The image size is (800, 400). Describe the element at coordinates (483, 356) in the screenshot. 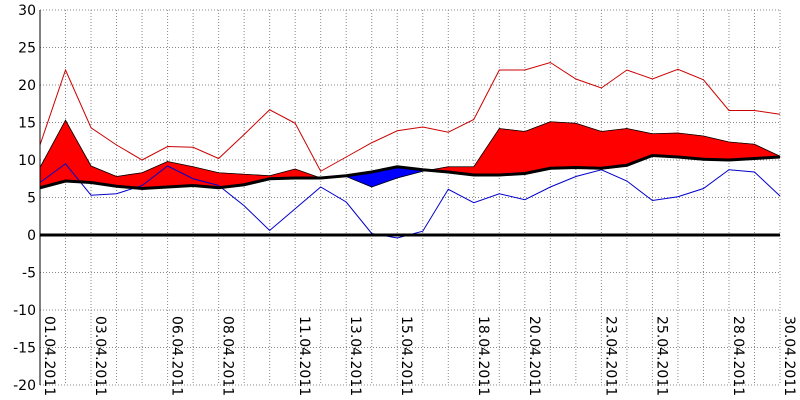

I see `x-tick-label: 18.04.2011` at that location.